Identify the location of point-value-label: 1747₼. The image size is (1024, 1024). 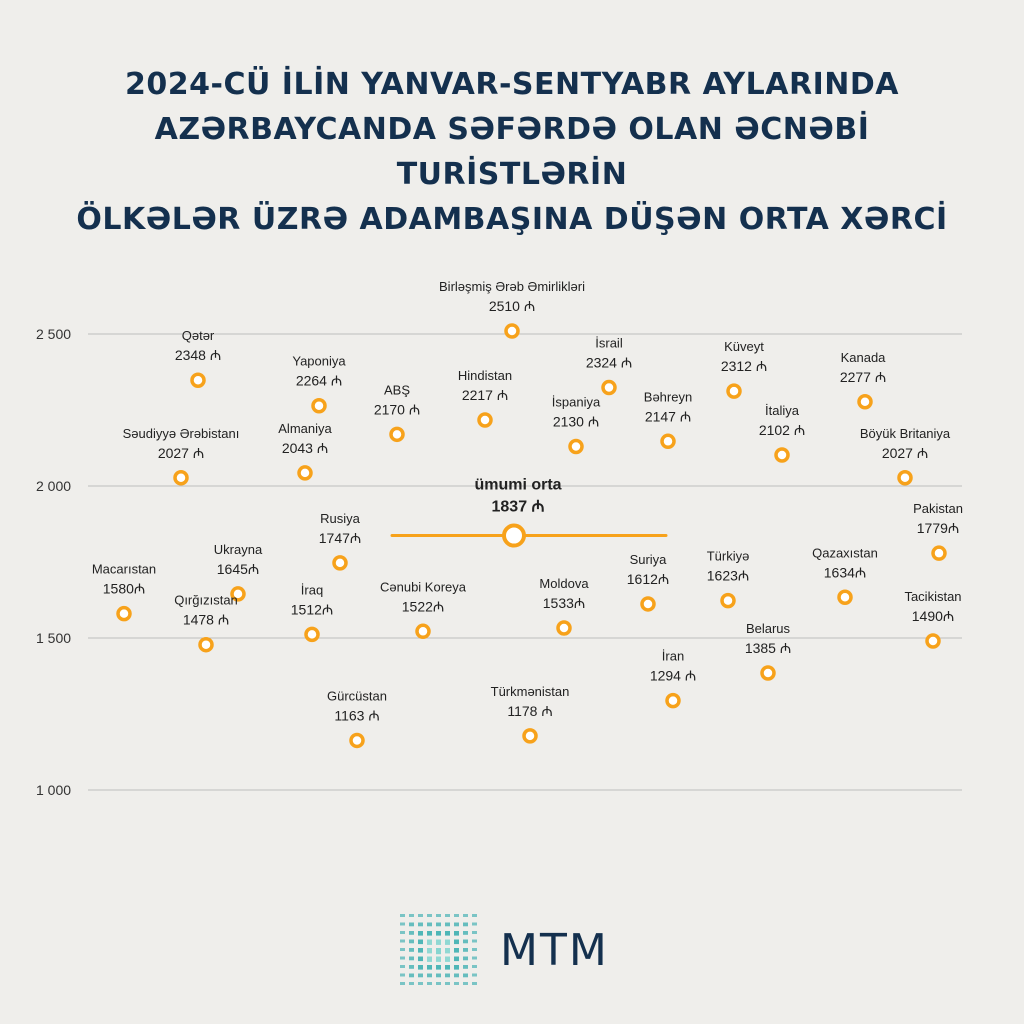
(340, 538).